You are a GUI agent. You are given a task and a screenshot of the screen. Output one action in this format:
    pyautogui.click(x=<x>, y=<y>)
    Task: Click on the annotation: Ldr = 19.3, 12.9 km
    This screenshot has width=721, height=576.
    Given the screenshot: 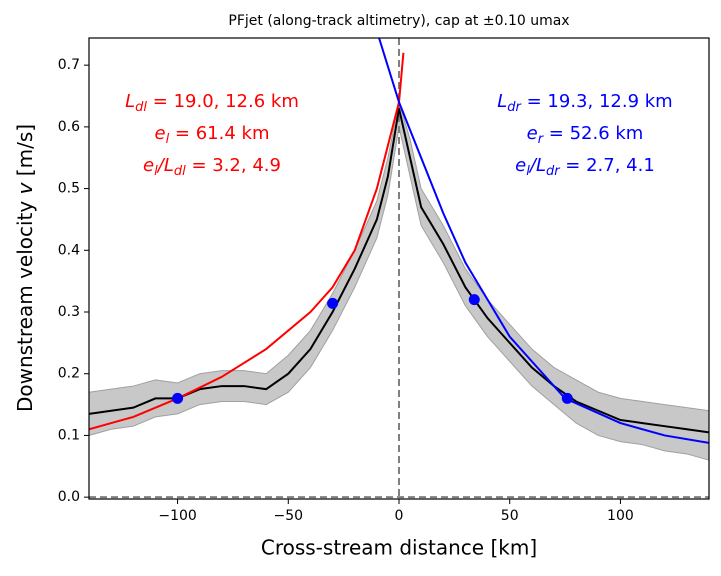 What is the action you would take?
    pyautogui.click(x=584, y=103)
    